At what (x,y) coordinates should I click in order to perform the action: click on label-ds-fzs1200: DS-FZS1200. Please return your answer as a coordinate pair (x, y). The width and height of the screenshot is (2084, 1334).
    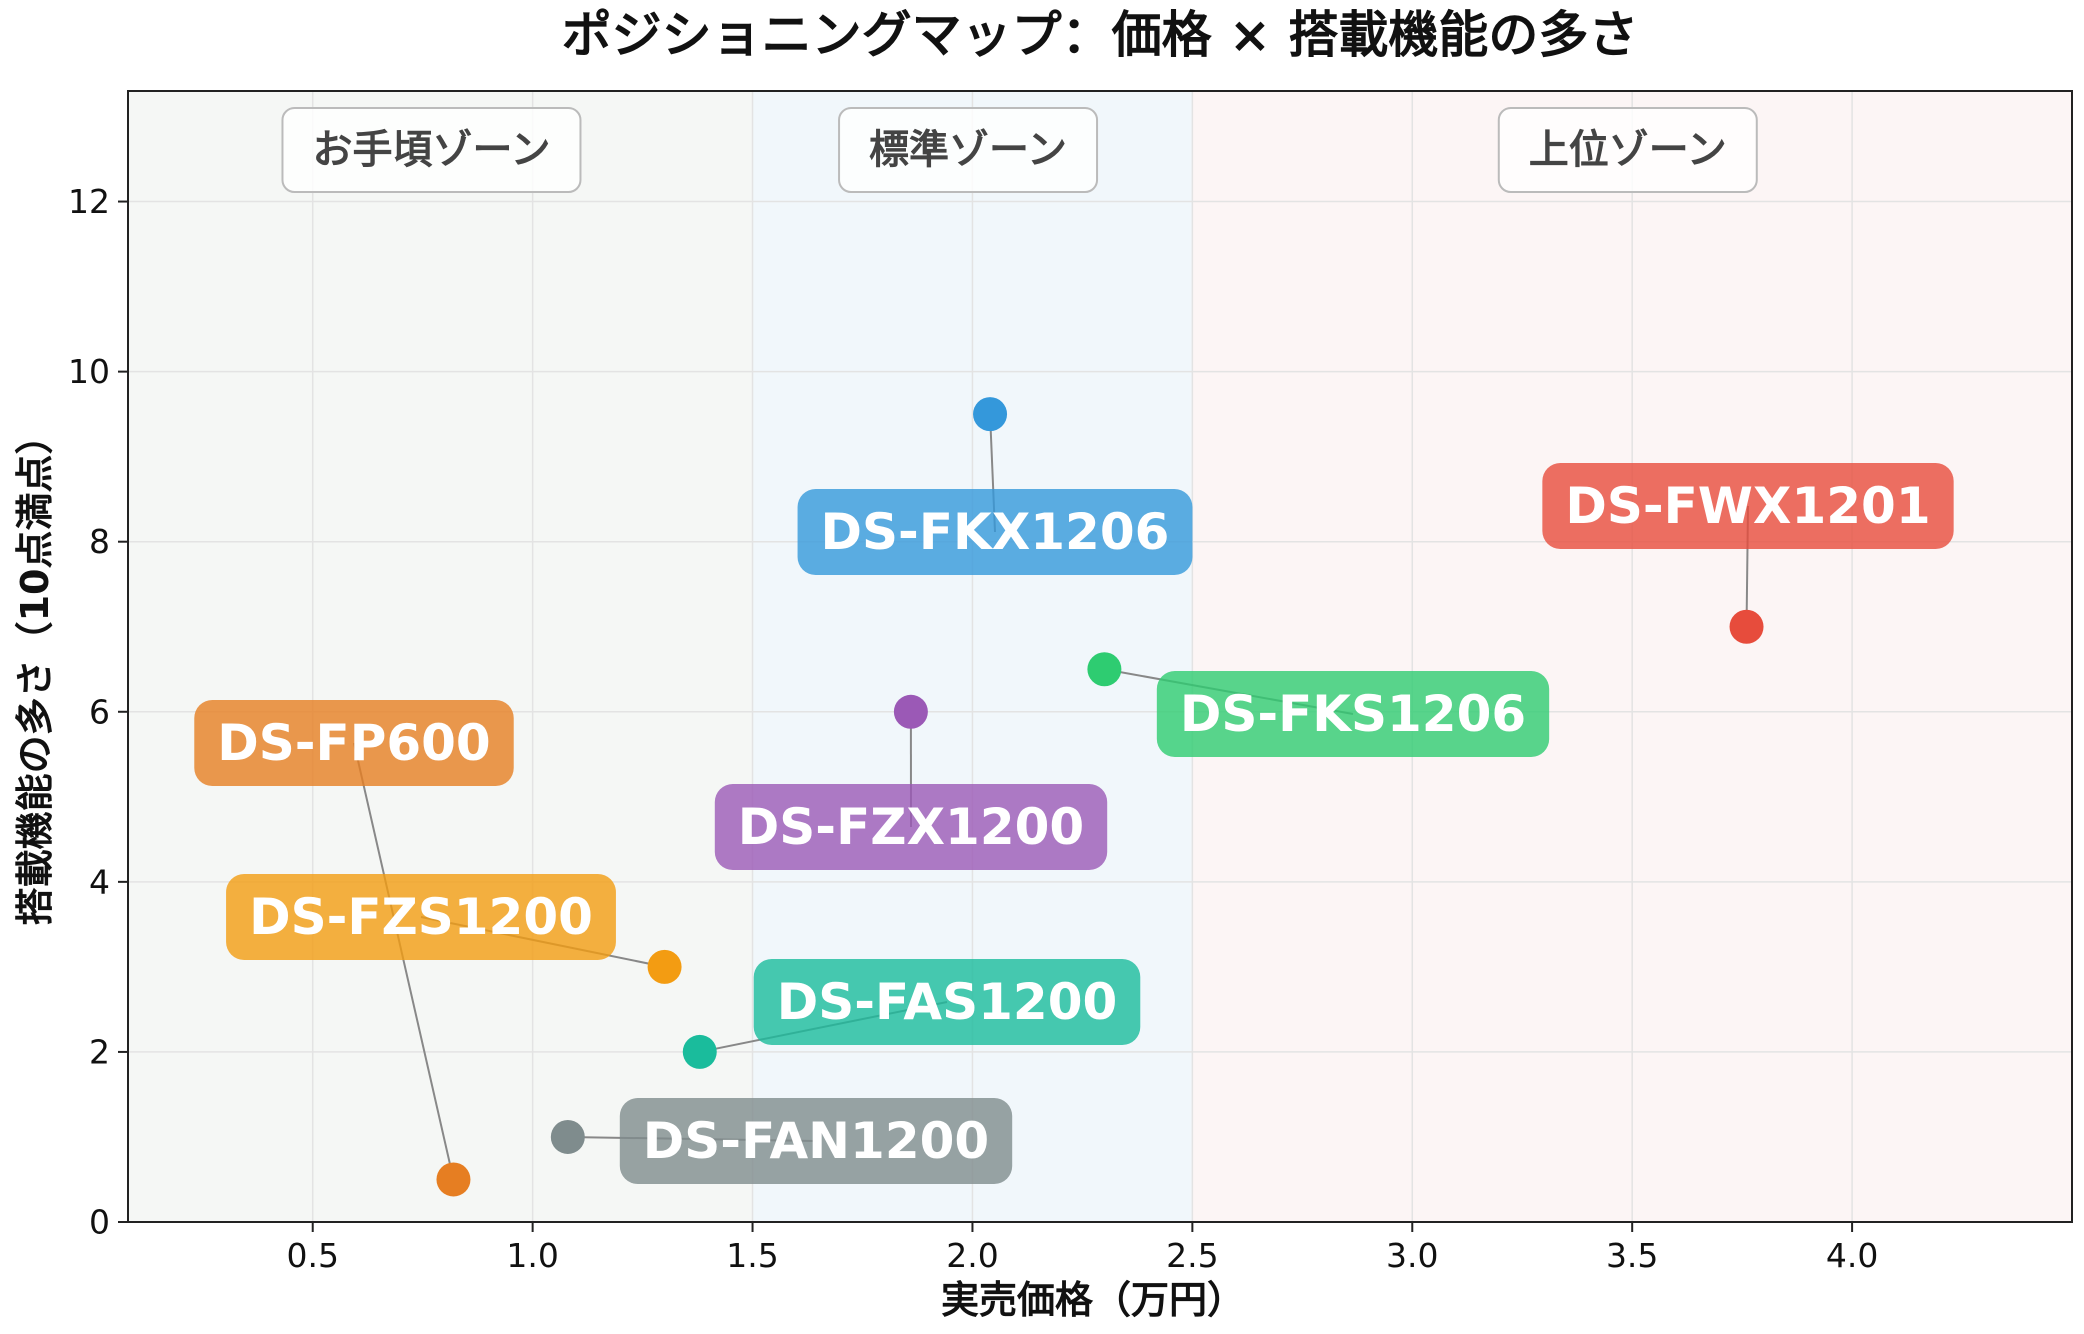
    Looking at the image, I should click on (421, 917).